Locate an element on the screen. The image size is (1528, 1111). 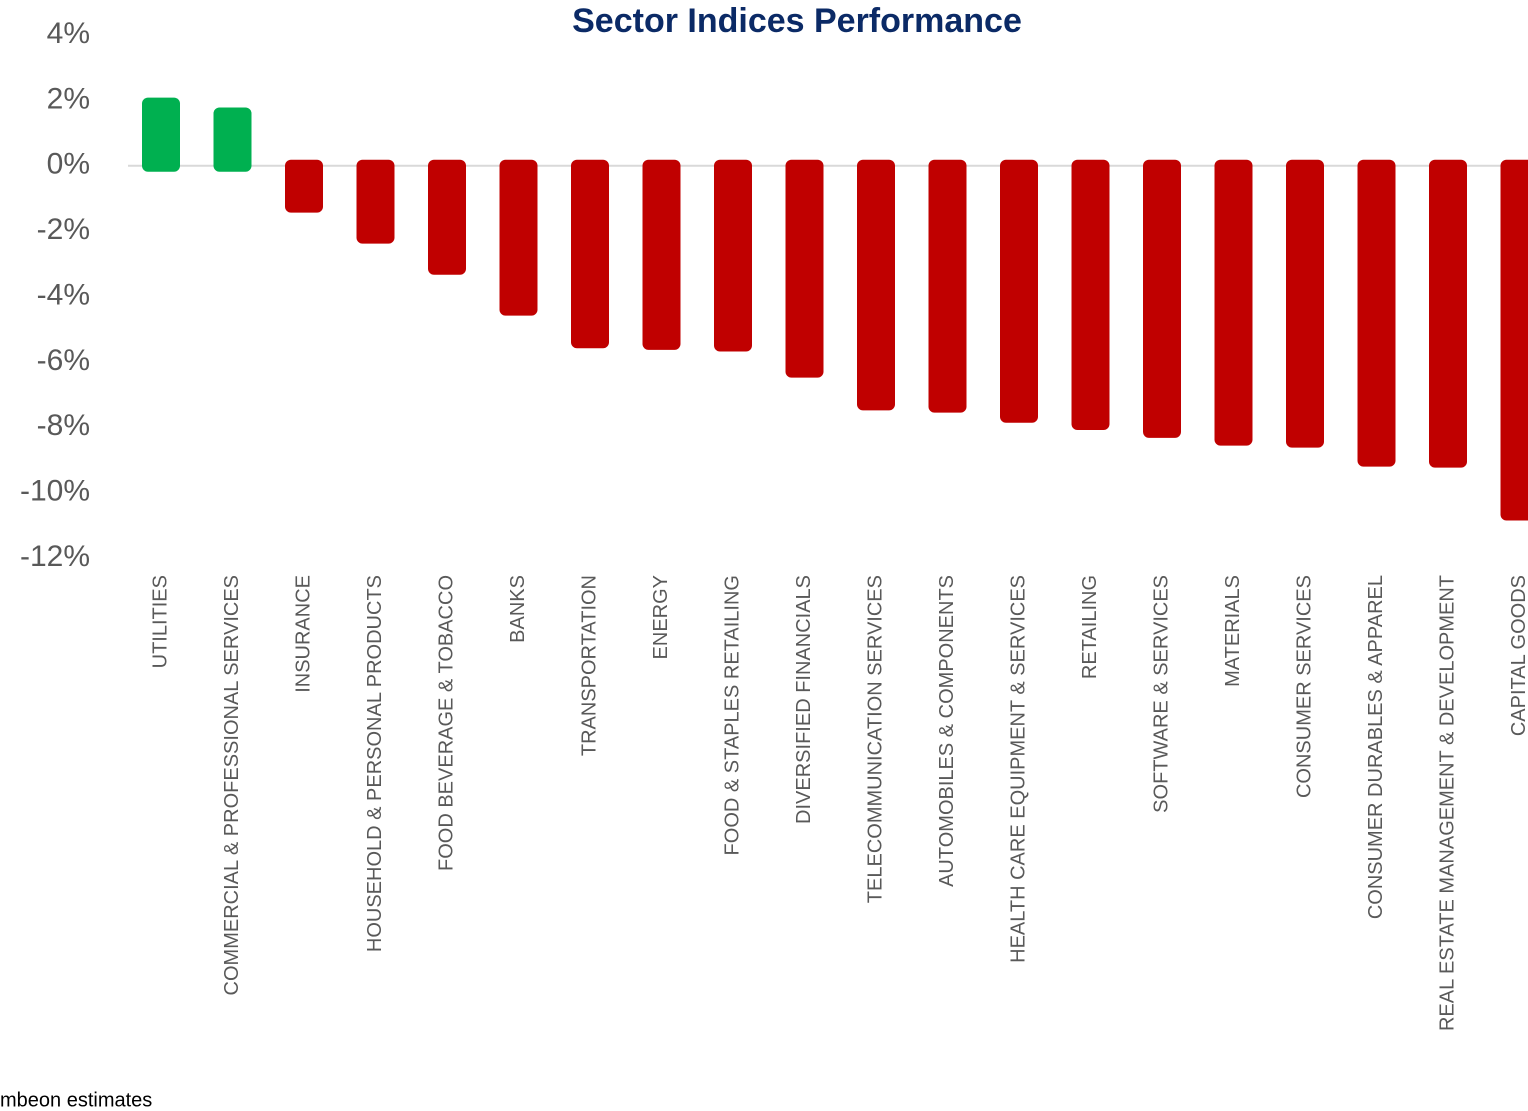
x-tick-label: HOUSEHOLD & PERSONAL PRODUCTS is located at coordinates (375, 763).